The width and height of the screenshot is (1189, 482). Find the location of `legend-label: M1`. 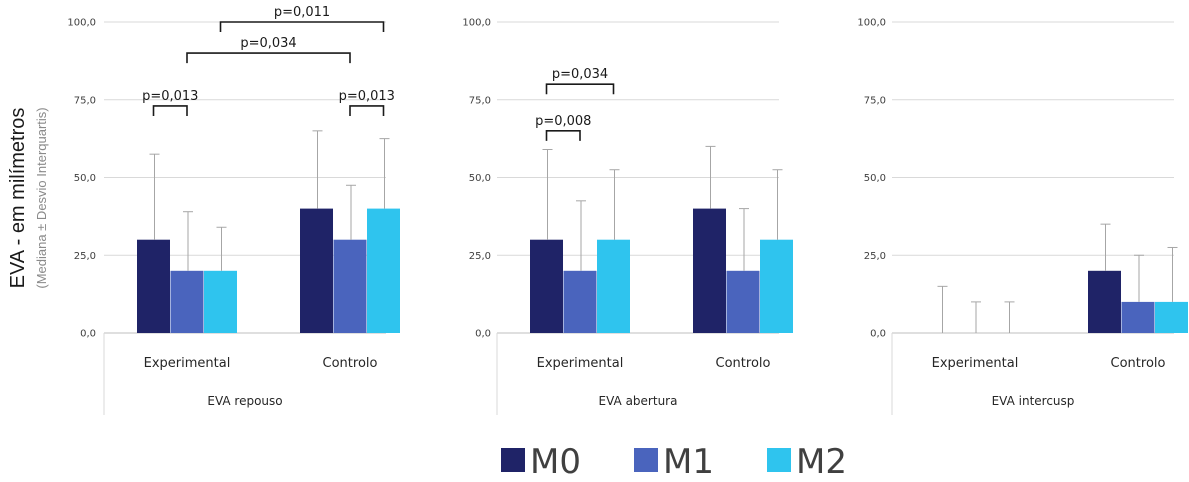

legend-label: M1 is located at coordinates (688, 462).